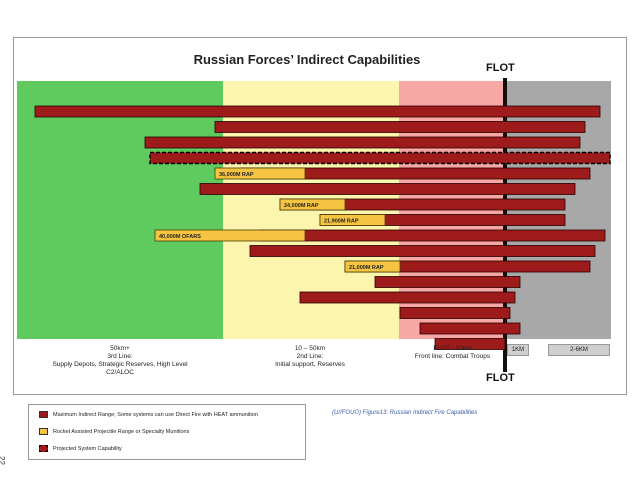  Describe the element at coordinates (452, 348) in the screenshot. I see `band-range: FLOT - 10km` at that location.